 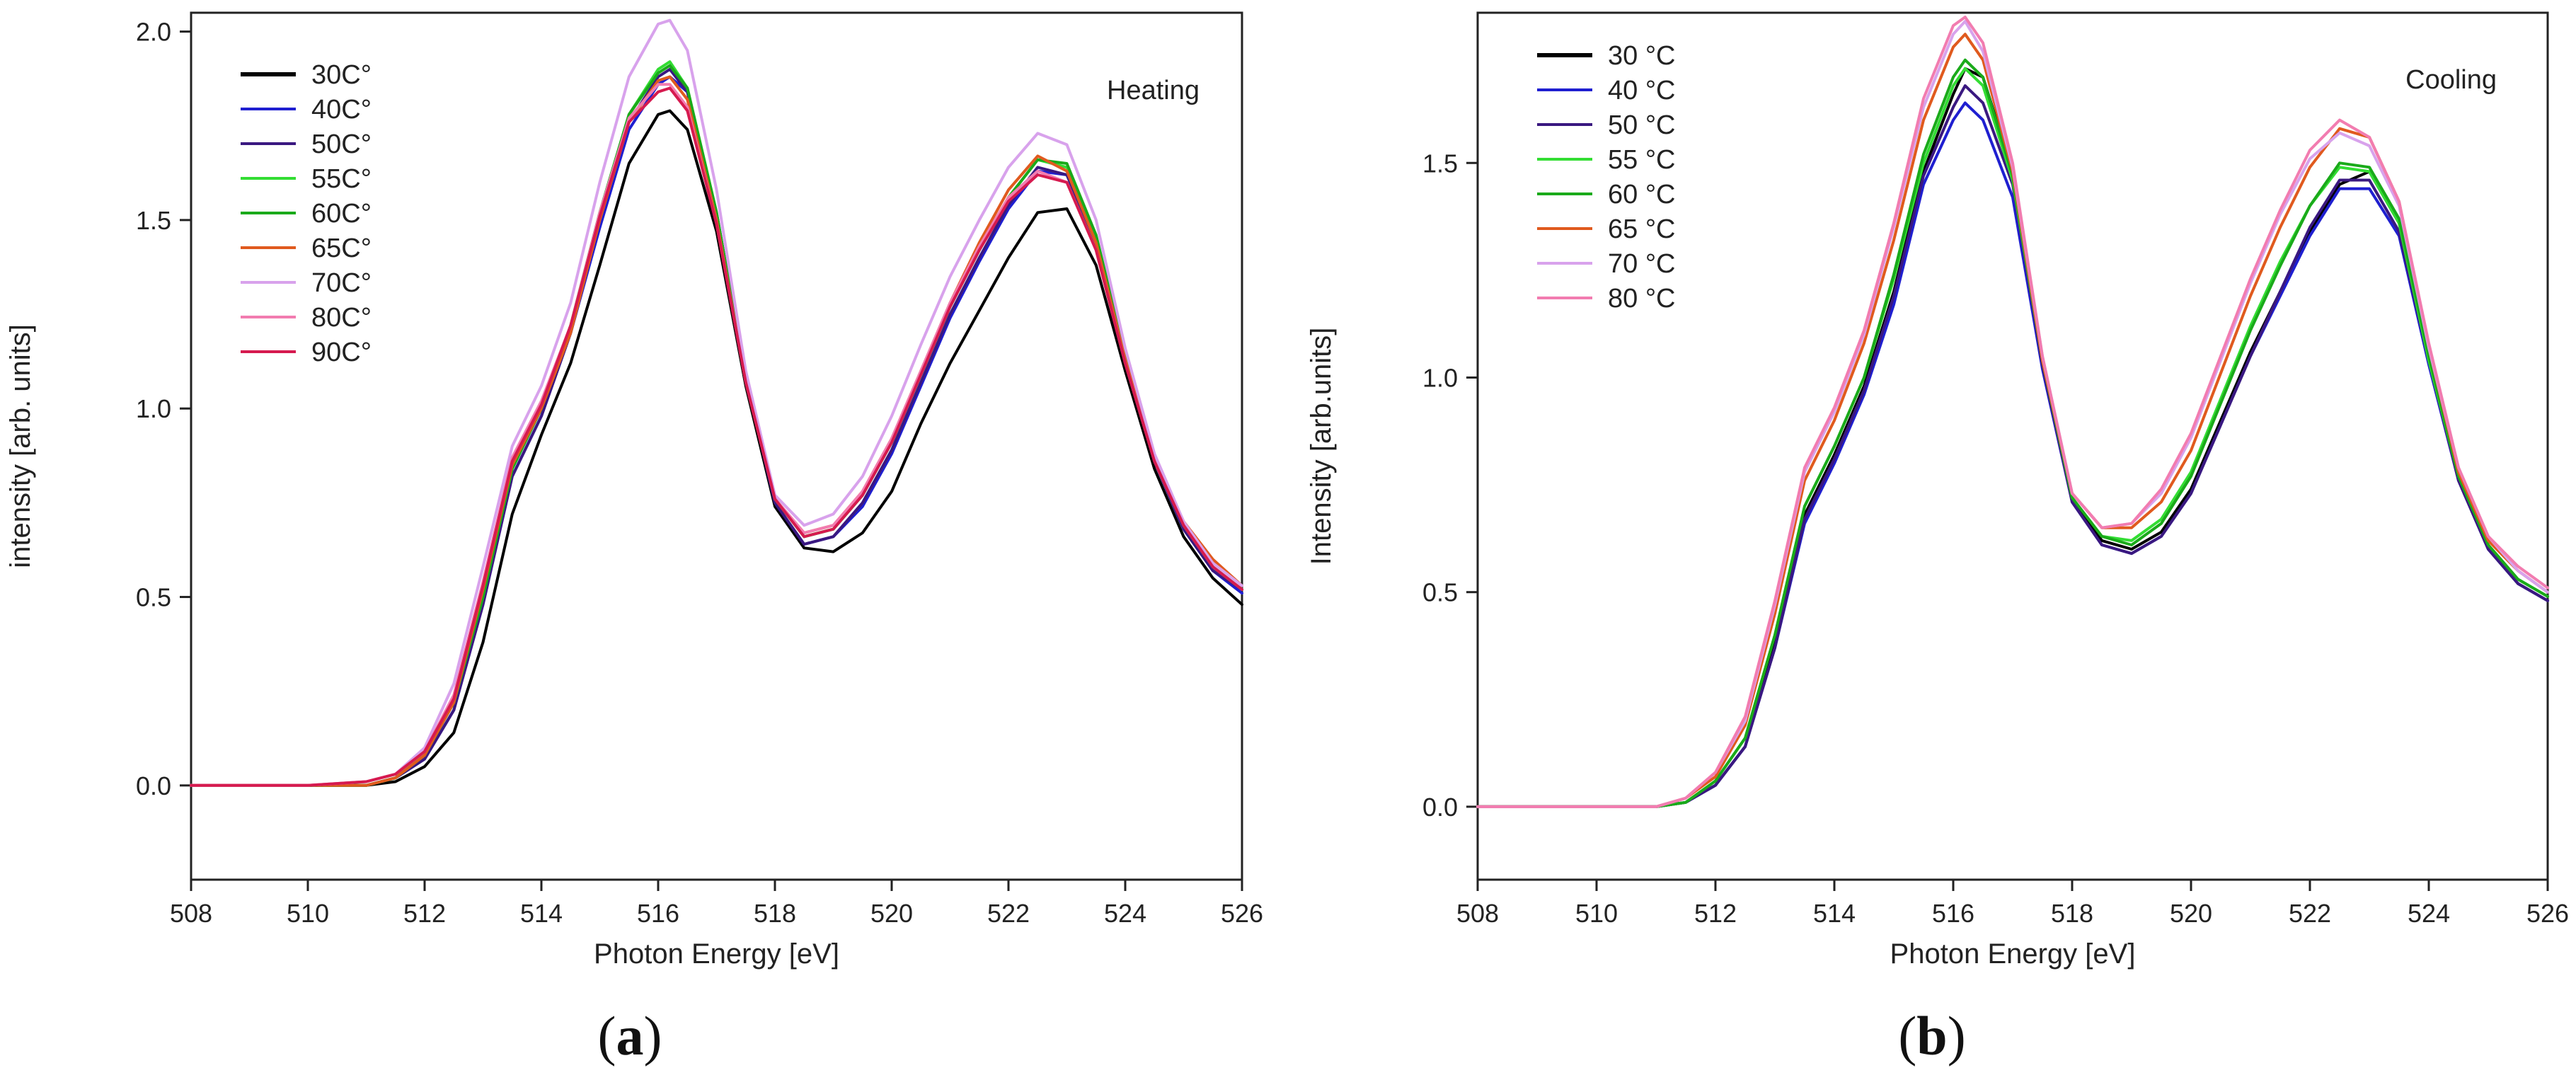 I want to click on panel-b-legend-label: 40 °C, so click(x=1642, y=90).